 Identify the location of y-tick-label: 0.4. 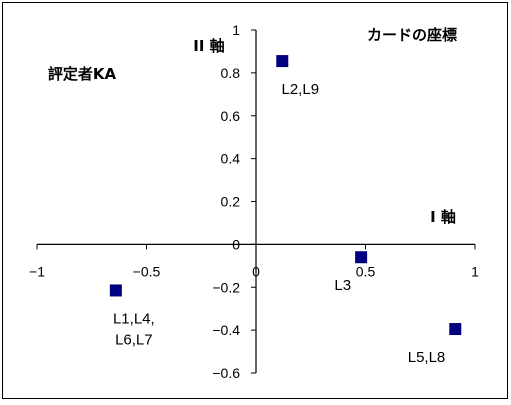
(231, 159).